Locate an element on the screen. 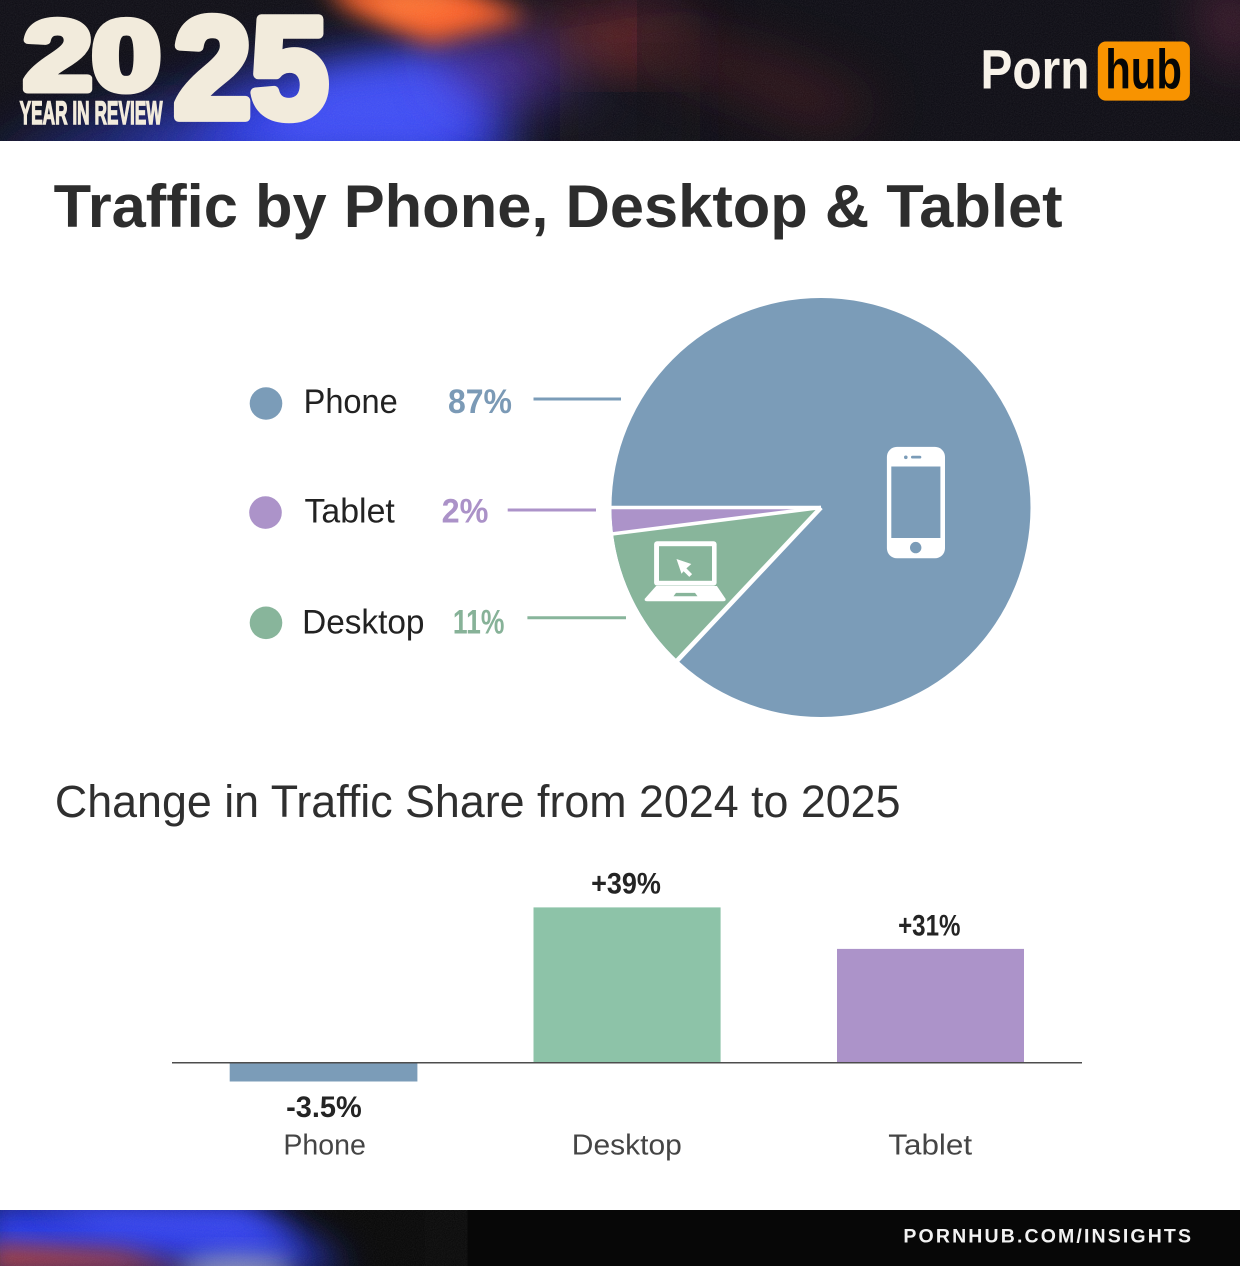 This screenshot has width=1240, height=1266. svg-text: +31% is located at coordinates (929, 925).